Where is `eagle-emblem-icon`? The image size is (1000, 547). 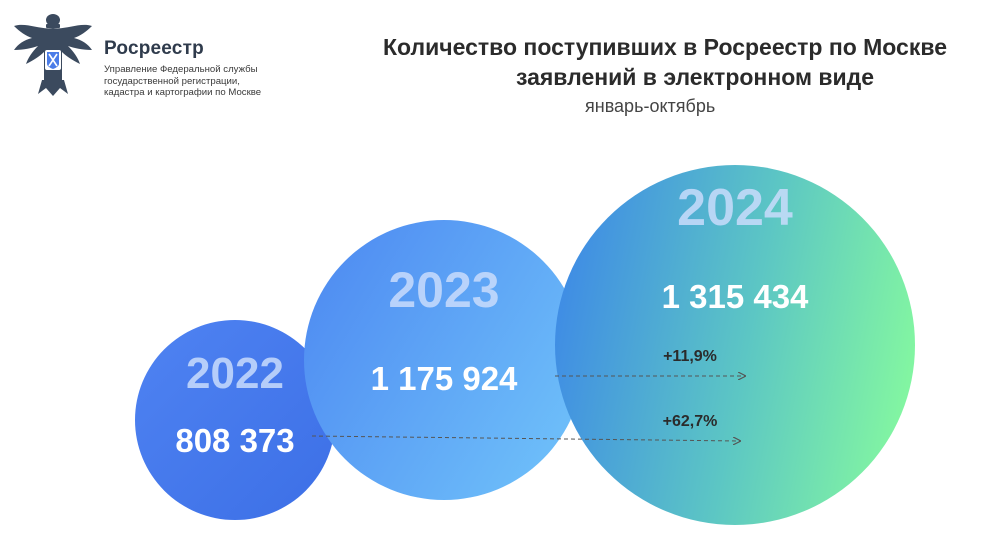
eagle-emblem-icon is located at coordinates (53, 55).